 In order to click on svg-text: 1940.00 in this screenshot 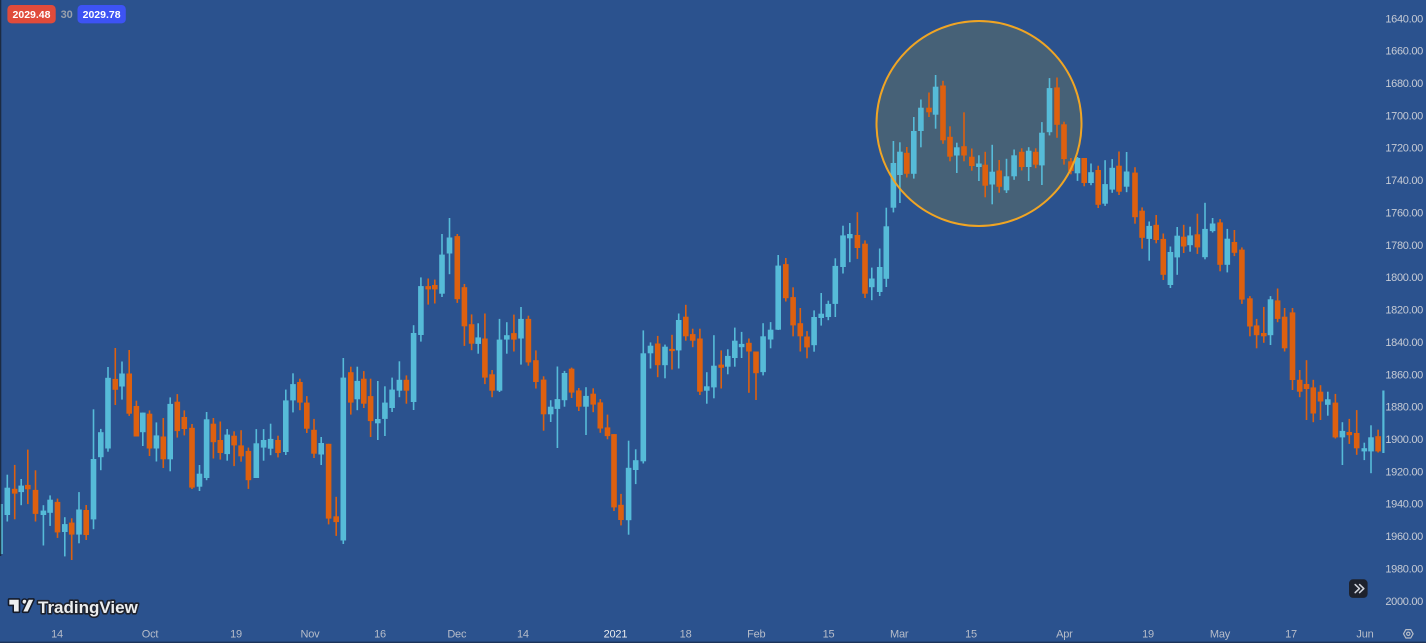, I will do `click(1404, 505)`.